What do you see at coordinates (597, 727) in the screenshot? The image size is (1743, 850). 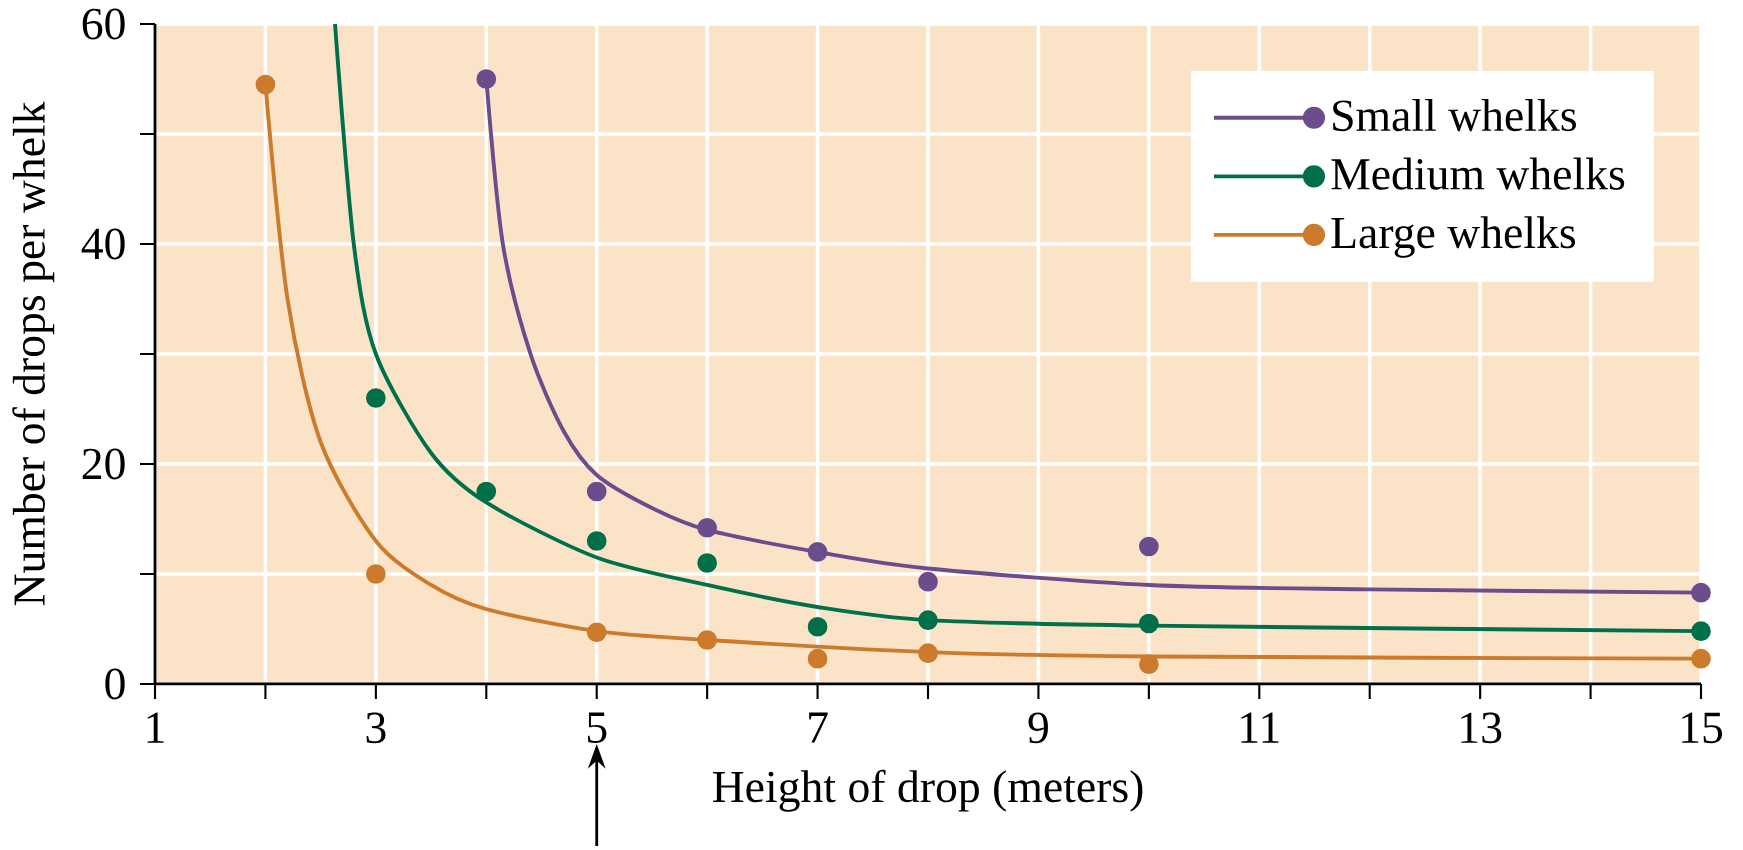 I see `x-tick-label: 5` at bounding box center [597, 727].